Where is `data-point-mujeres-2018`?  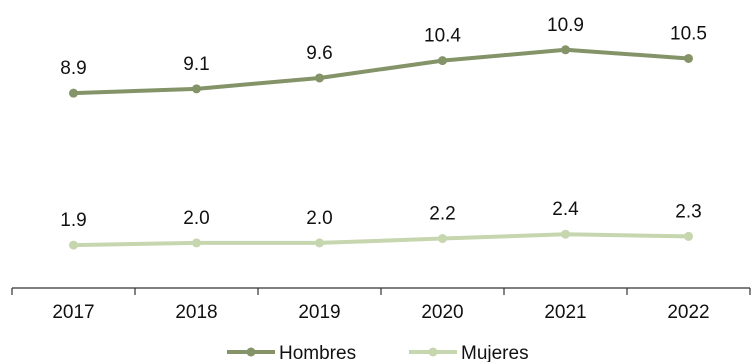
data-point-mujeres-2018 is located at coordinates (196, 243).